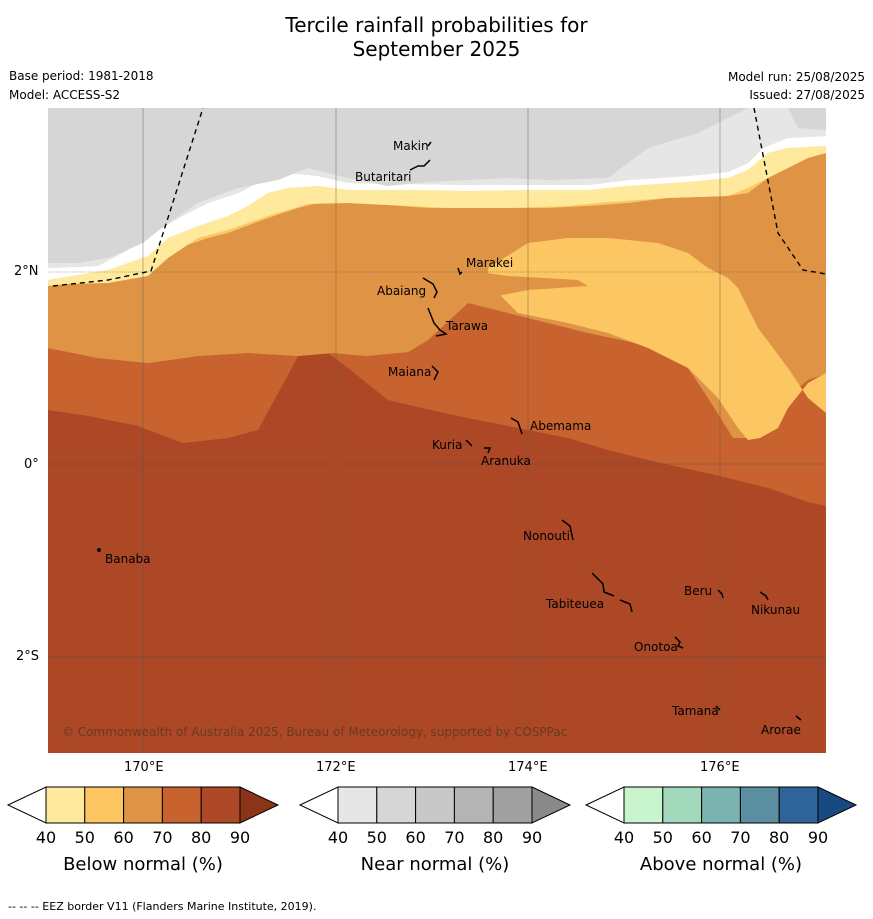 Image resolution: width=873 pixels, height=919 pixels. I want to click on place-label: Butaritari, so click(383, 177).